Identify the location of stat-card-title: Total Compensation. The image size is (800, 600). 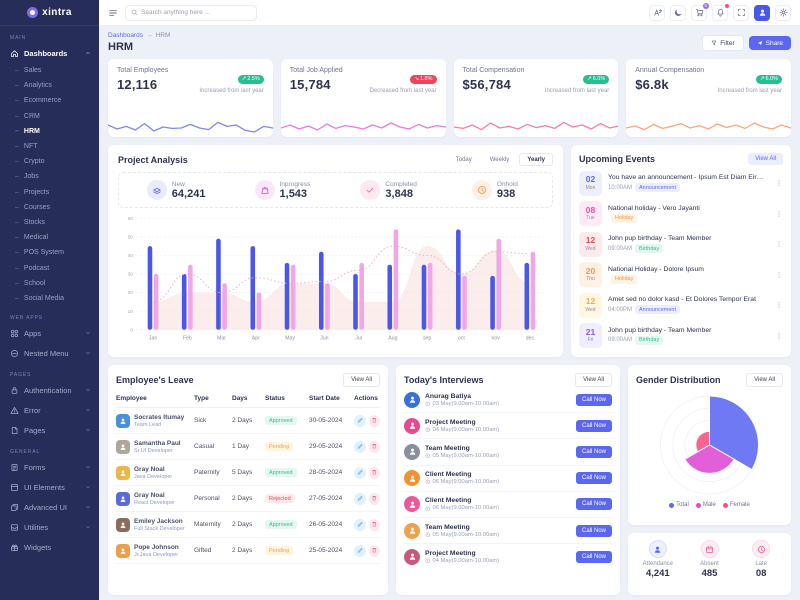
(493, 70).